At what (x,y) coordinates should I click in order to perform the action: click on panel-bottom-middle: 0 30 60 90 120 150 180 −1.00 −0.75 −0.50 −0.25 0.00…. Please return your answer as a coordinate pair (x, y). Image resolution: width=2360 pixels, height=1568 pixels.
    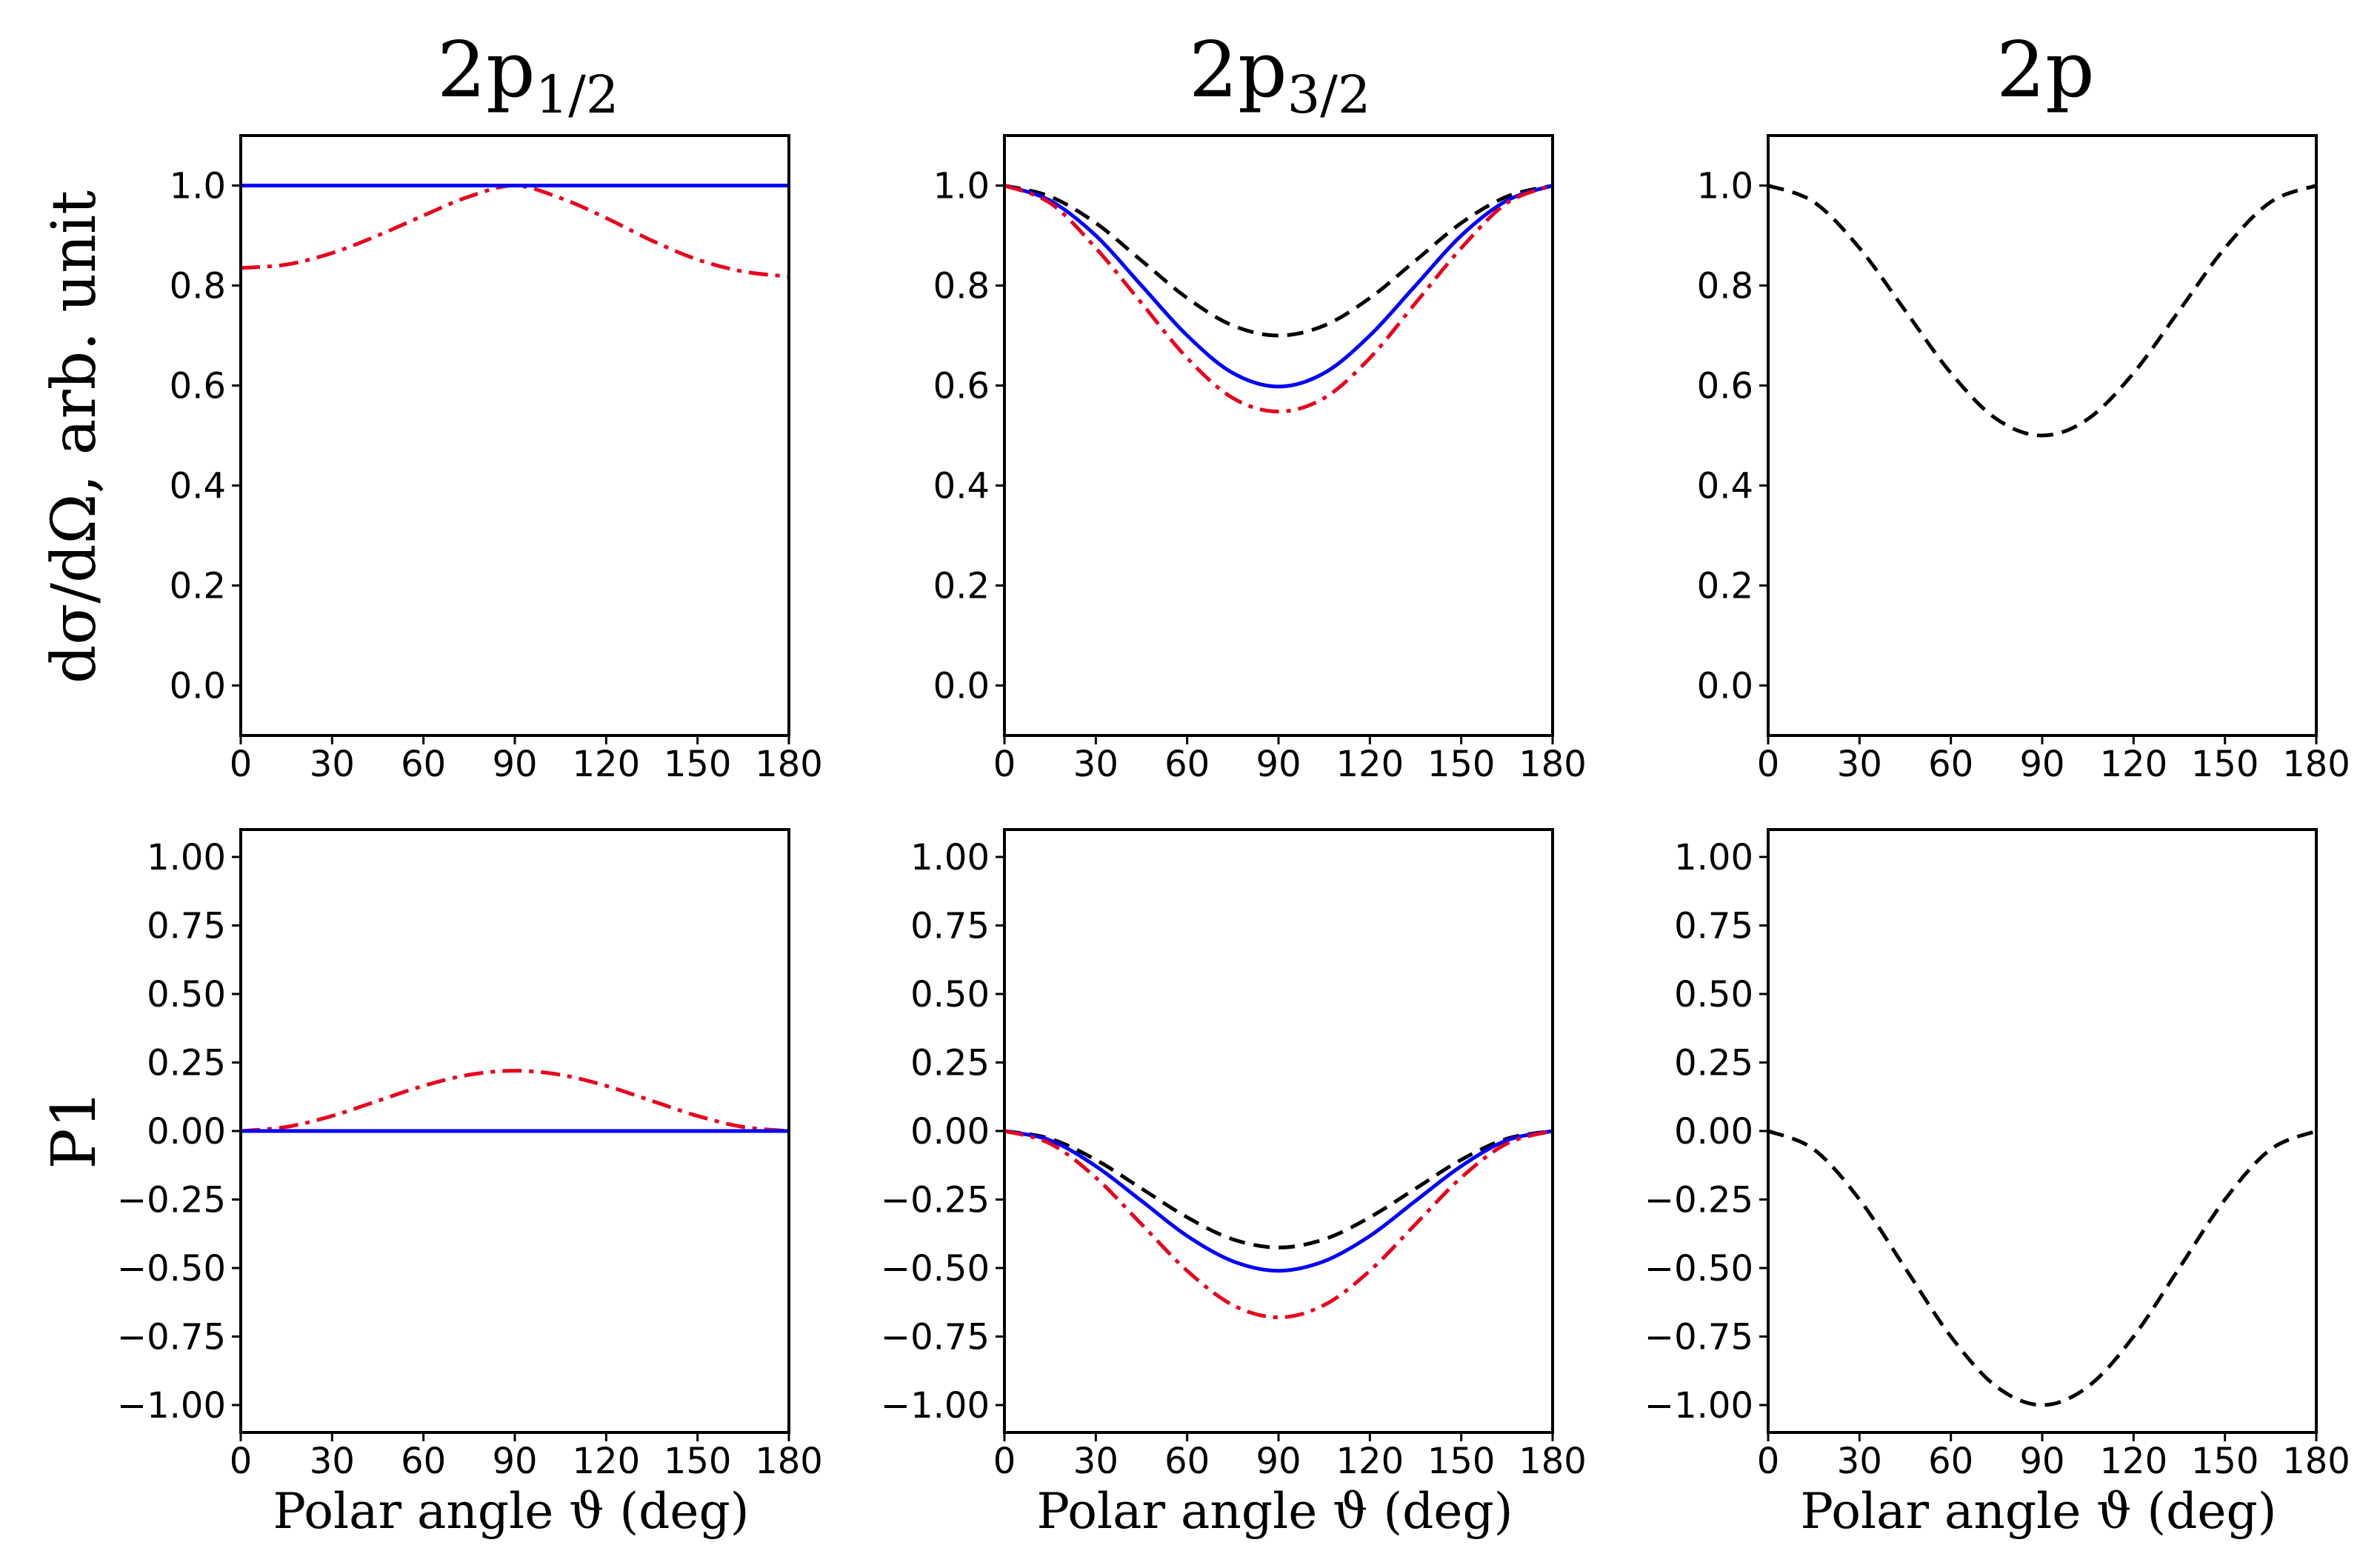
    Looking at the image, I should click on (1234, 1155).